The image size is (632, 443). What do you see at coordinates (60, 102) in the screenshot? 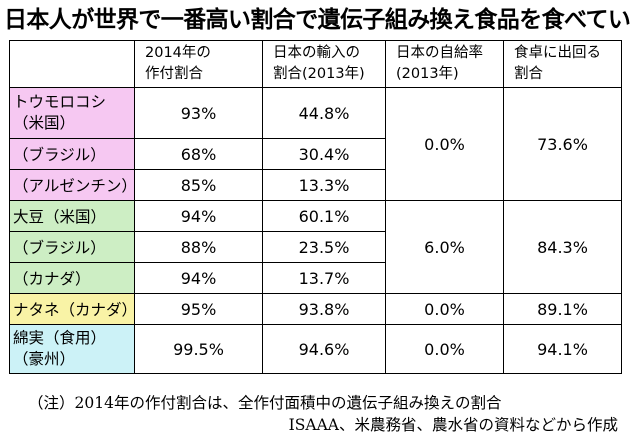
I see `crop-label-line1: トウモロコシ` at bounding box center [60, 102].